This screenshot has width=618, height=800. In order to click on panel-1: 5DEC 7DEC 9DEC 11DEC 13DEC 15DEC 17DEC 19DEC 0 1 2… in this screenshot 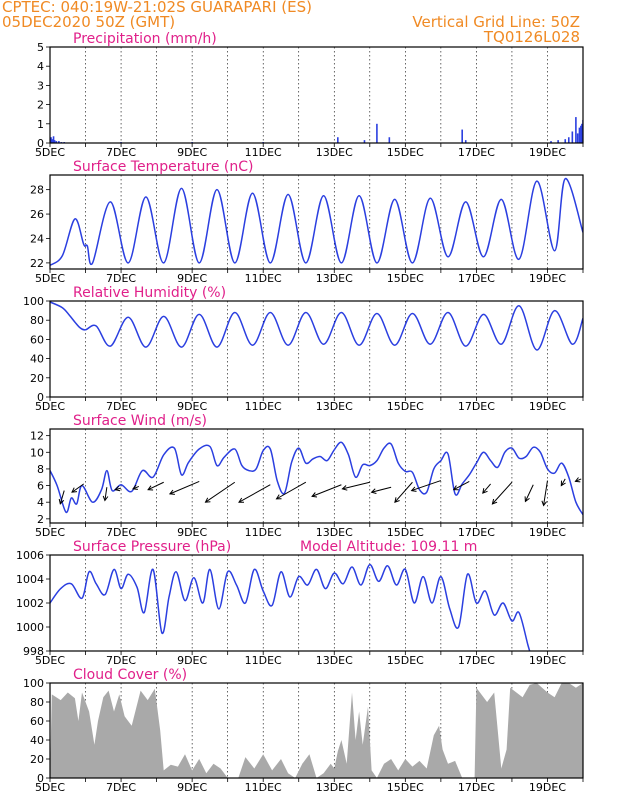, I will do `click(309, 95)`.